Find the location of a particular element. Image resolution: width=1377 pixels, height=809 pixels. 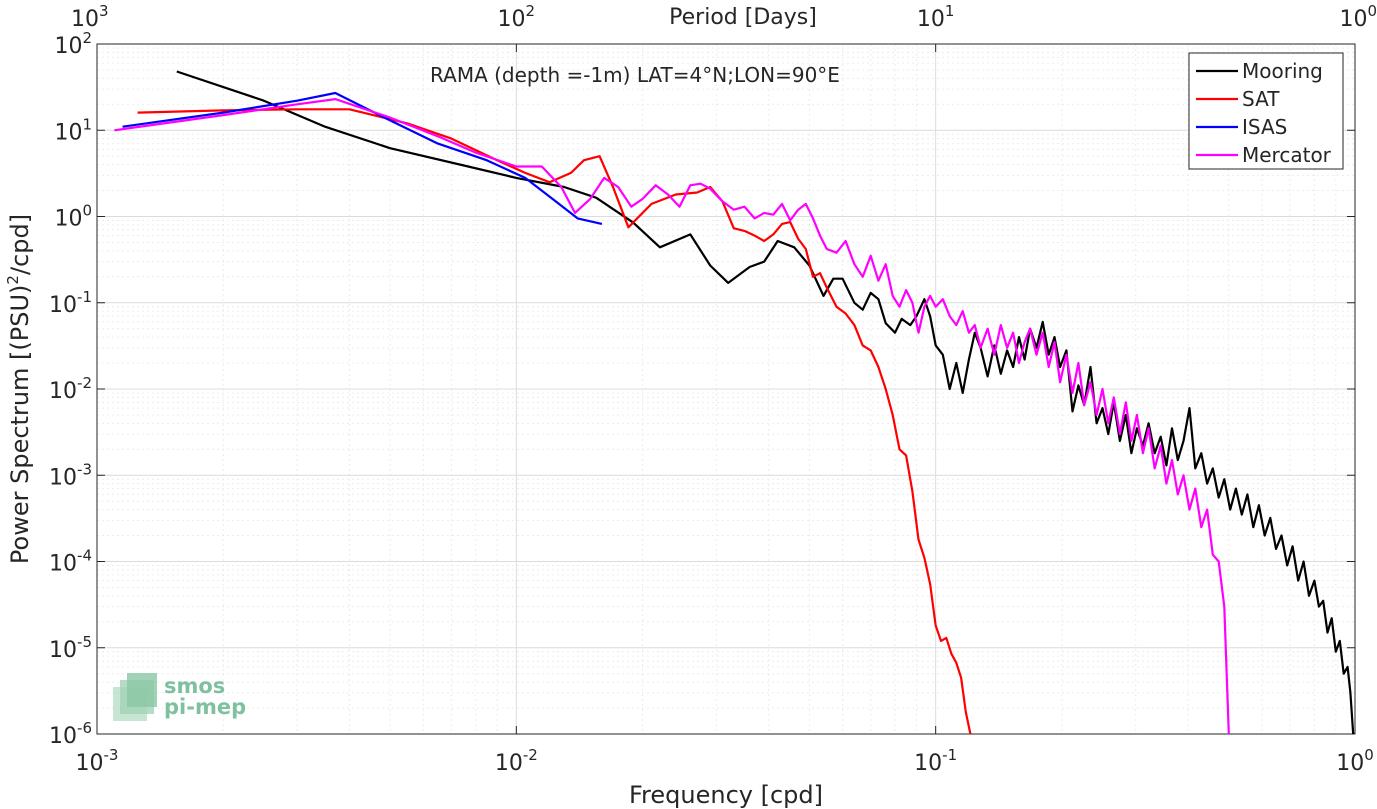

y-tick-label: 10⁻⁶ is located at coordinates (70, 734).